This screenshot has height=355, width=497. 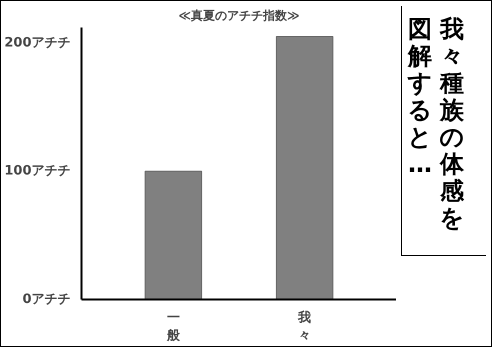 I want to click on x-tick-label: 一般, so click(x=173, y=327).